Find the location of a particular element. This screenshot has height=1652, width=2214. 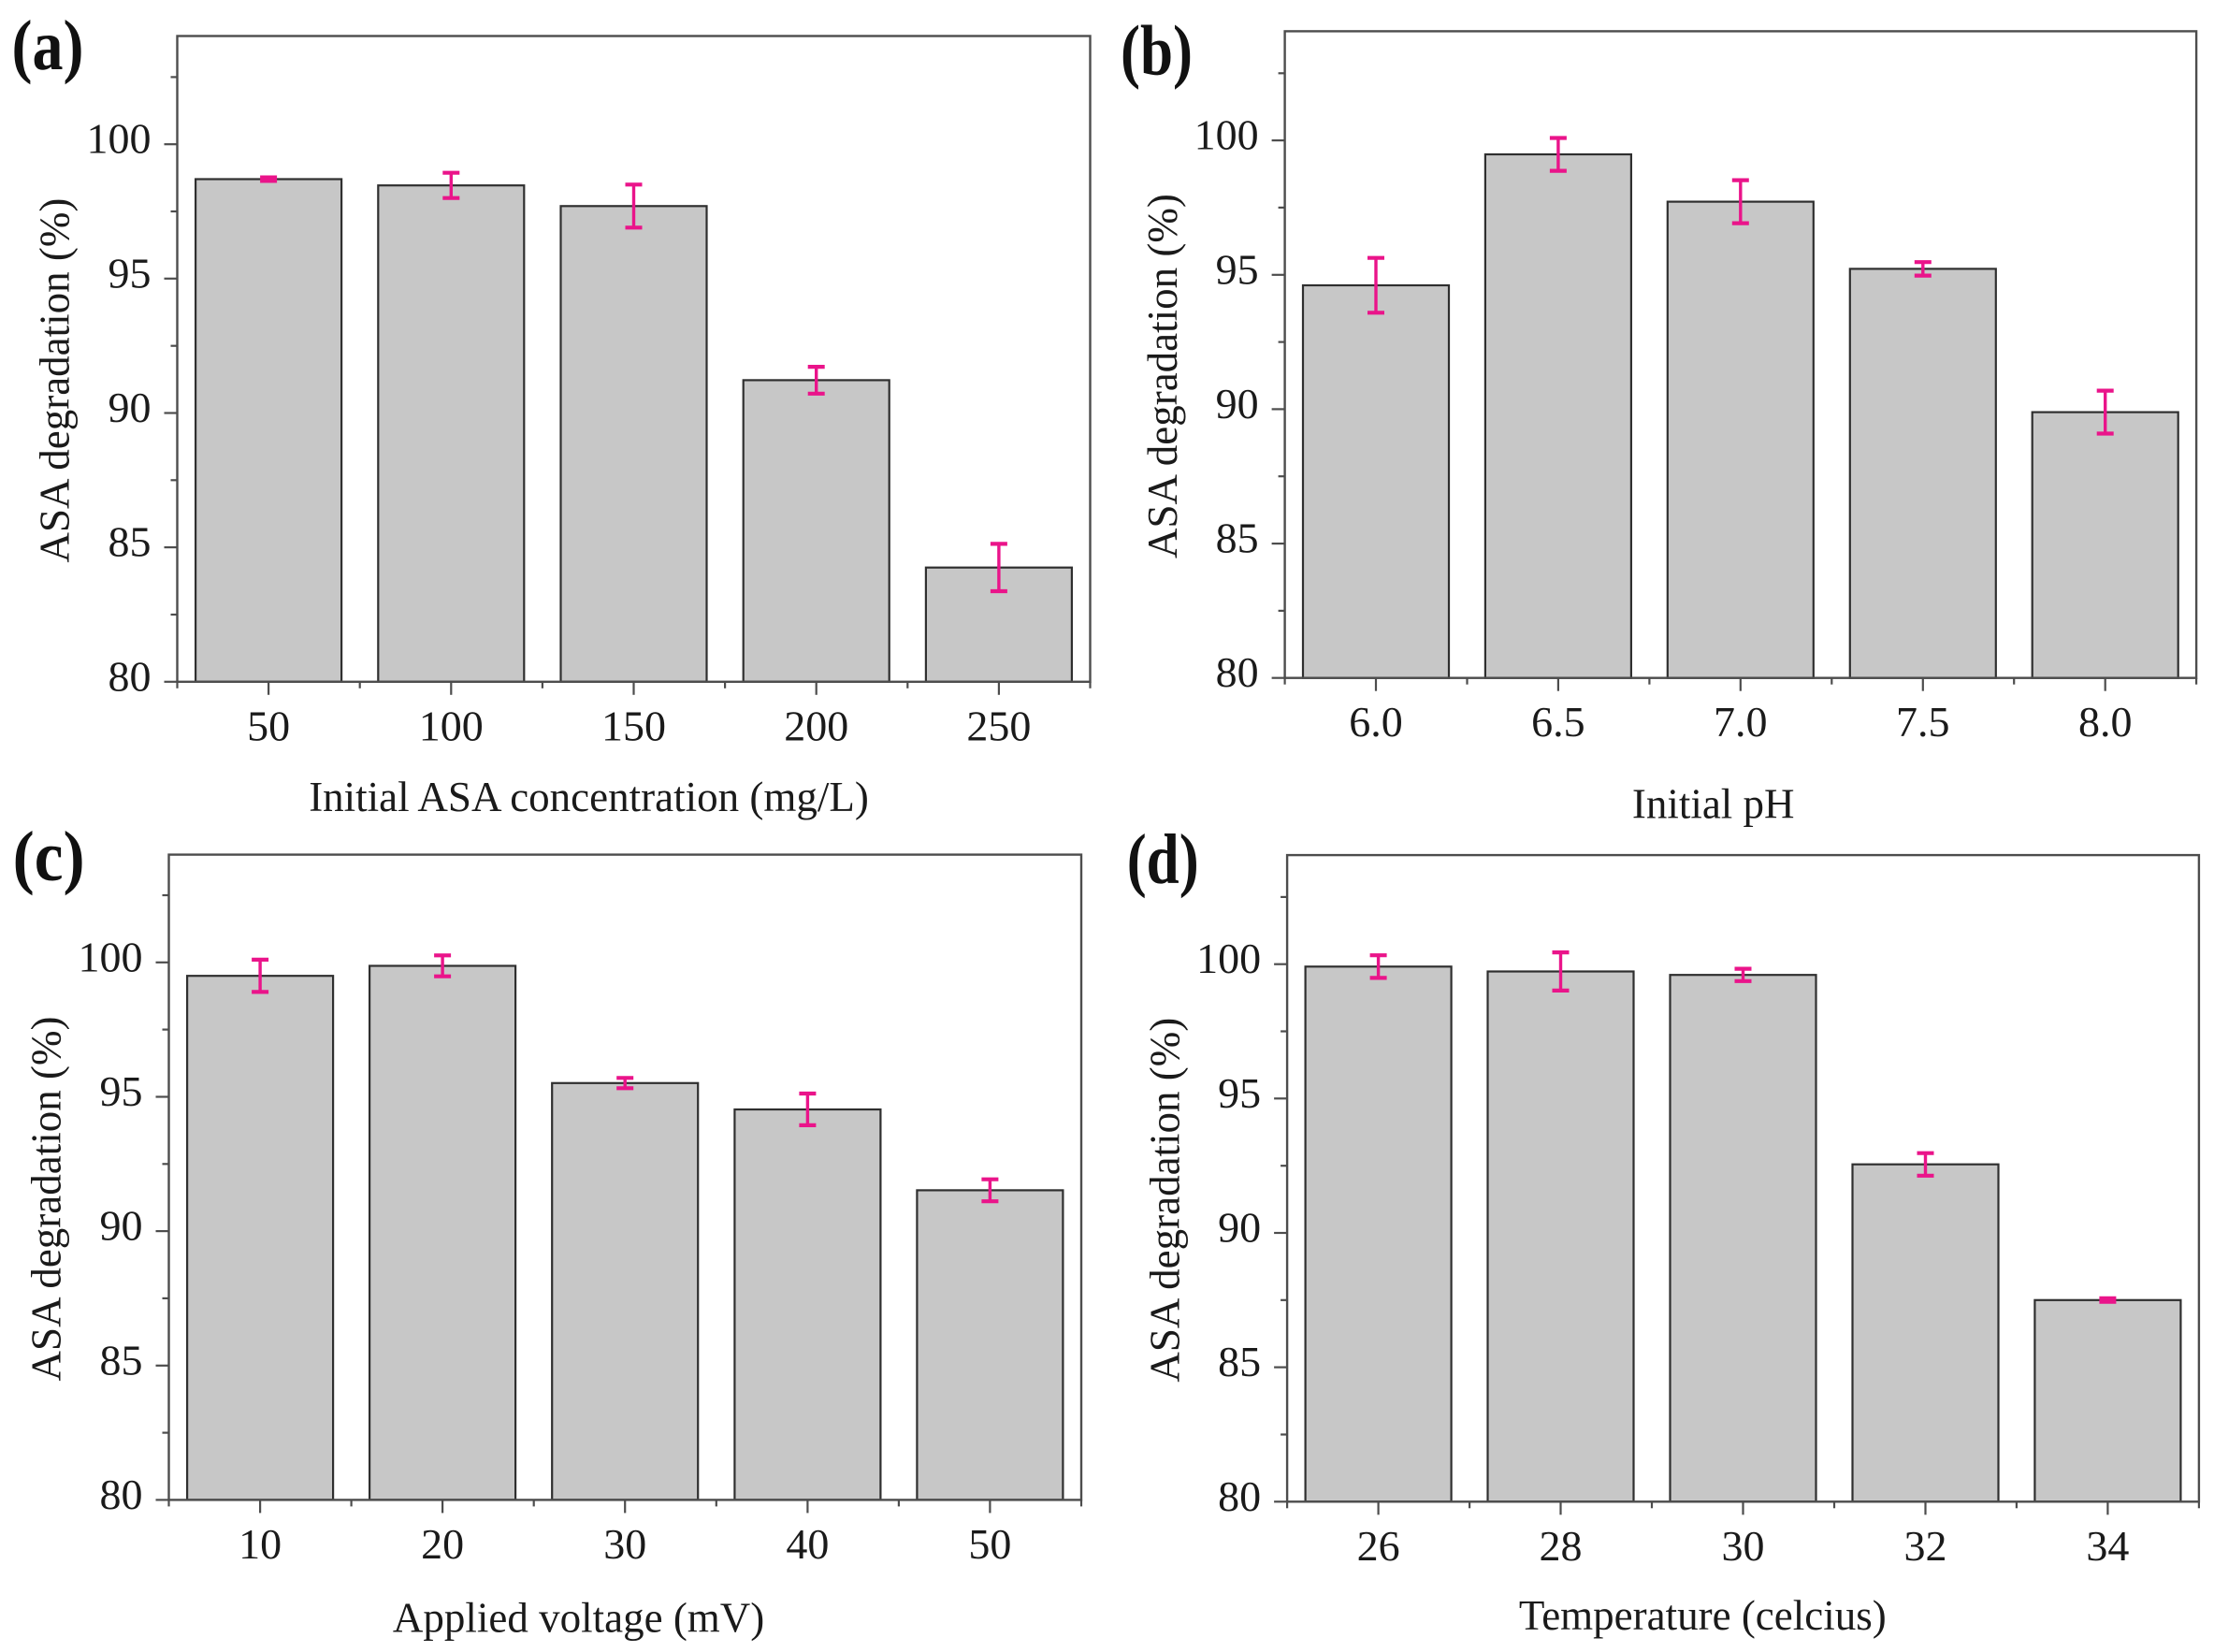

svg-text: Temperature (celcius) is located at coordinates (1703, 1615).